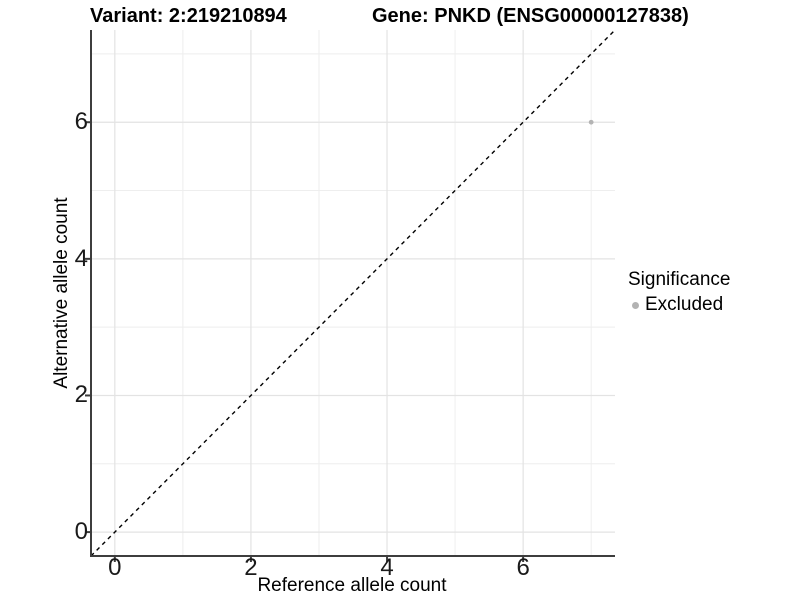 The width and height of the screenshot is (800, 600). I want to click on y-axis-title: Alternative allele count, so click(61, 293).